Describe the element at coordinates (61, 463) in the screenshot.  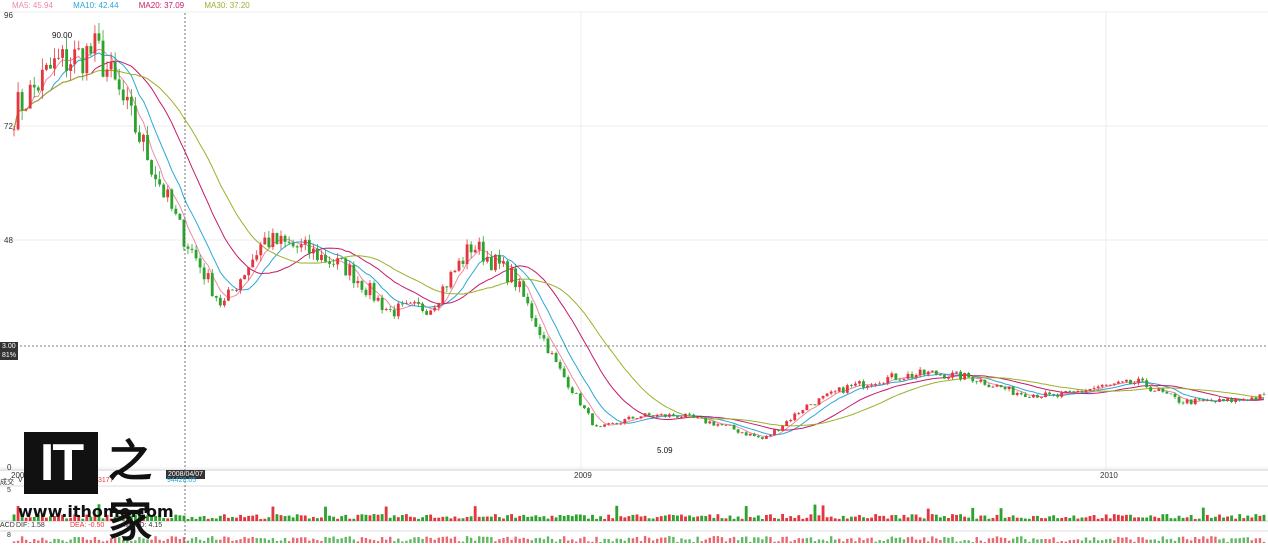
I see `watermark-it-logo: IT` at that location.